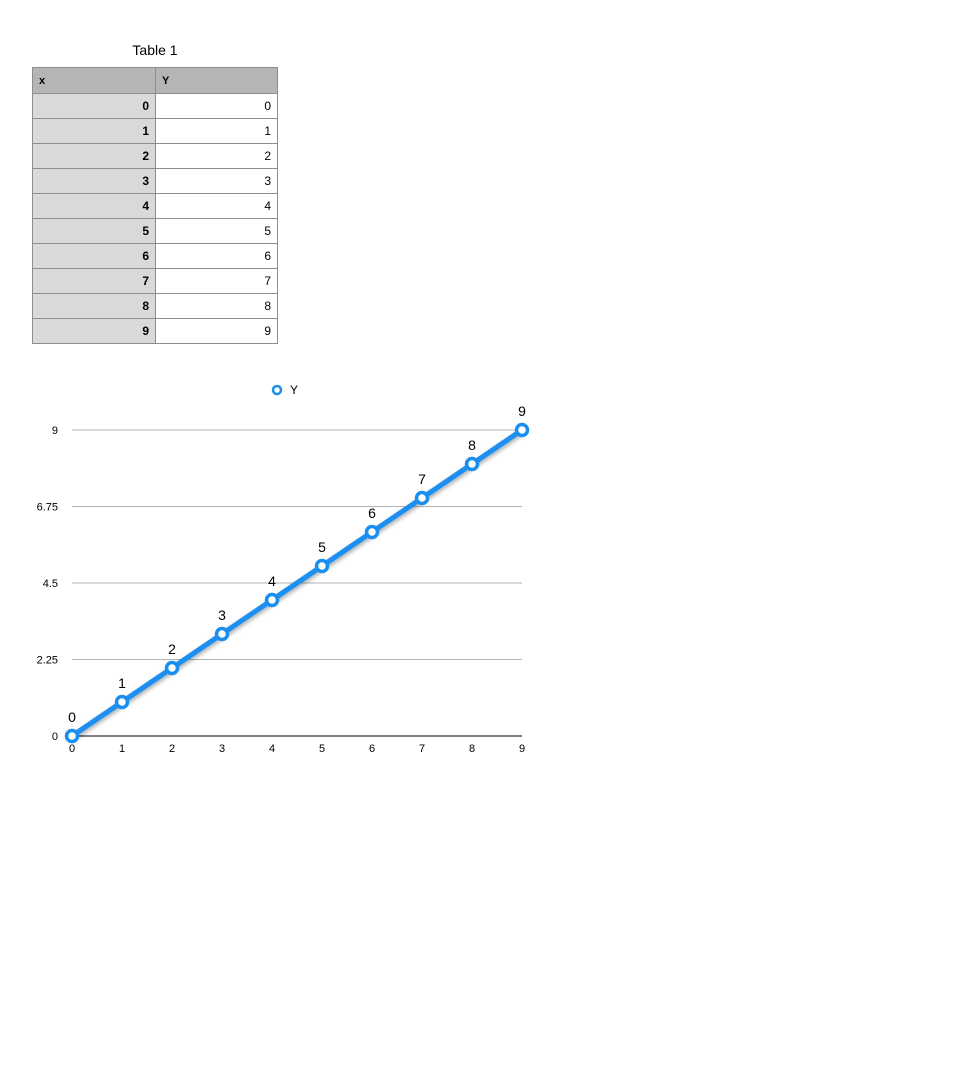 The image size is (972, 1092). What do you see at coordinates (216, 331) in the screenshot?
I see `cell-y: 9` at bounding box center [216, 331].